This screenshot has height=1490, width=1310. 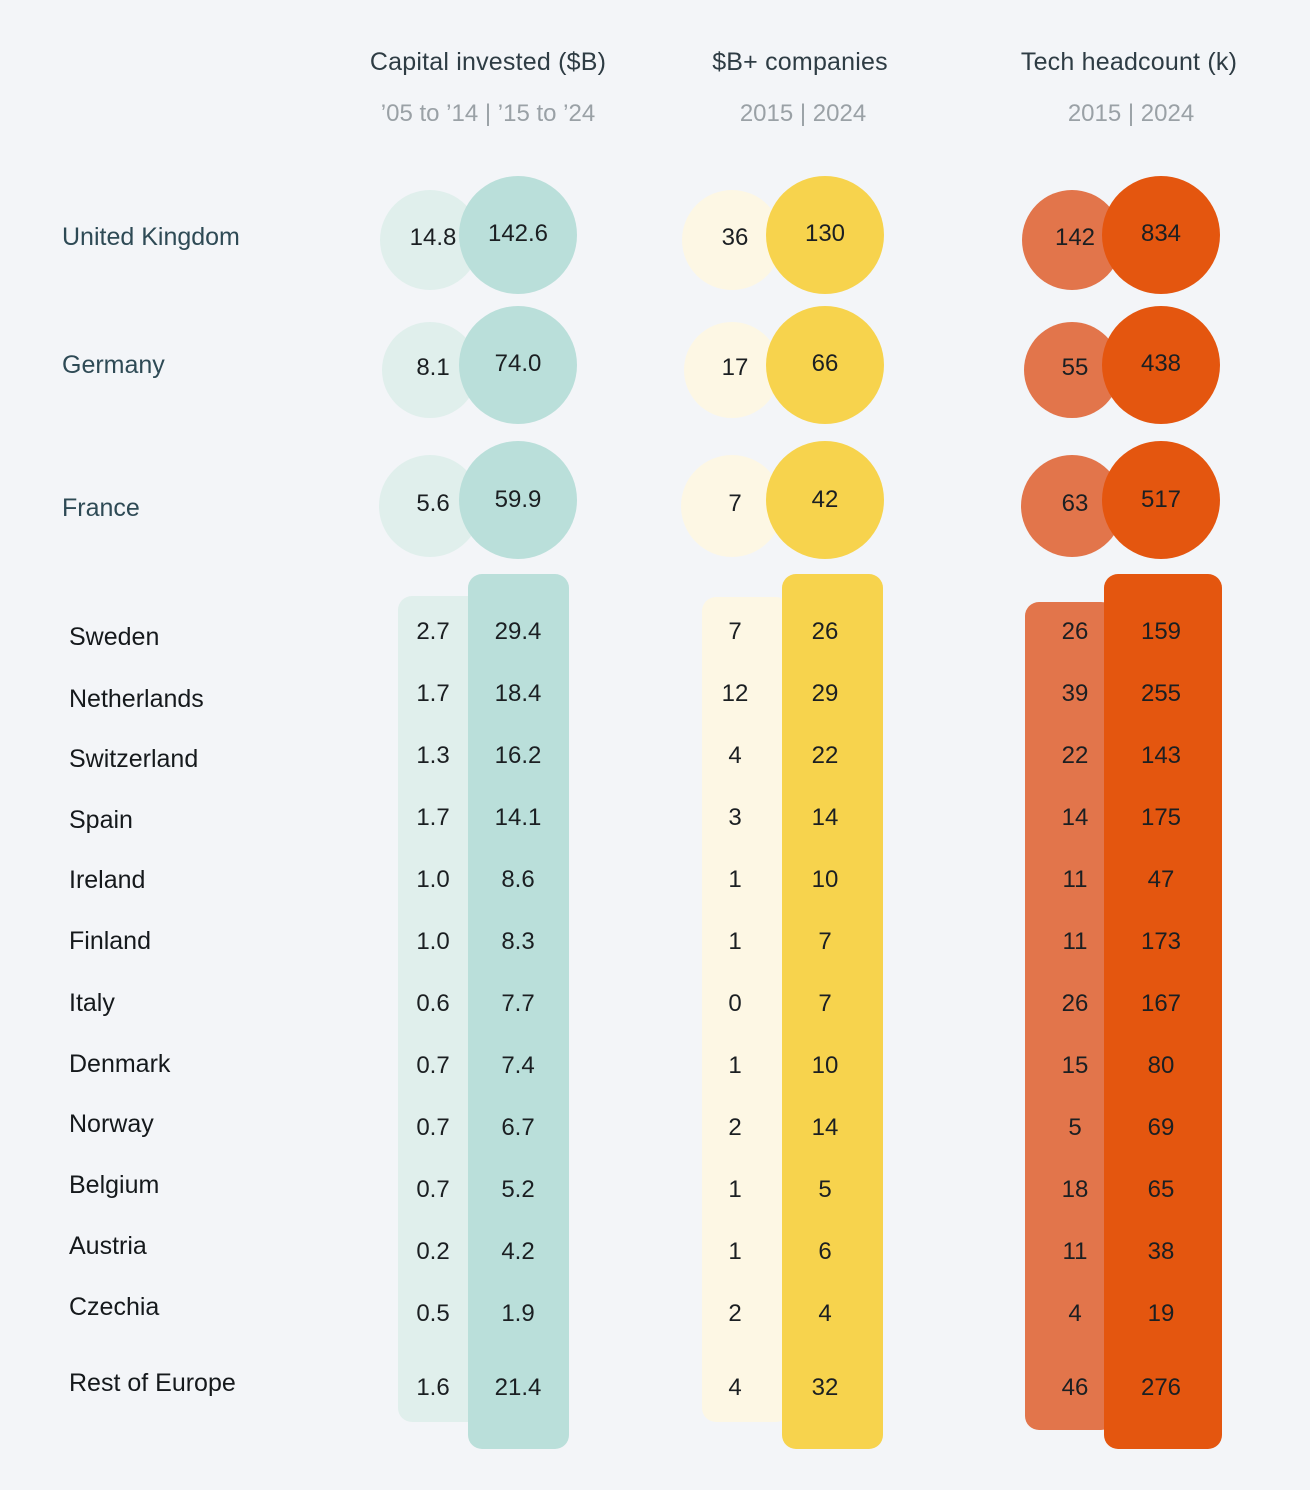 I want to click on tech-headcount-earlier-value: 142, so click(x=1075, y=237).